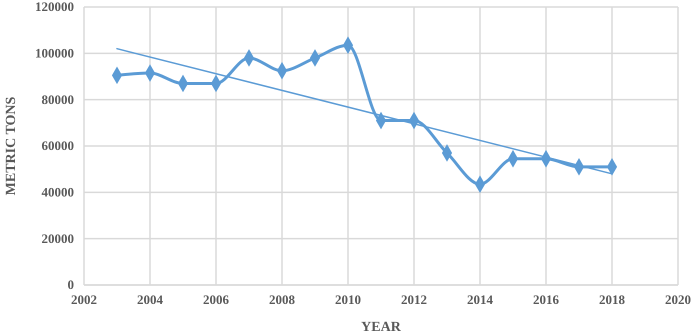  What do you see at coordinates (58, 192) in the screenshot?
I see `y-tick-label: 40000` at bounding box center [58, 192].